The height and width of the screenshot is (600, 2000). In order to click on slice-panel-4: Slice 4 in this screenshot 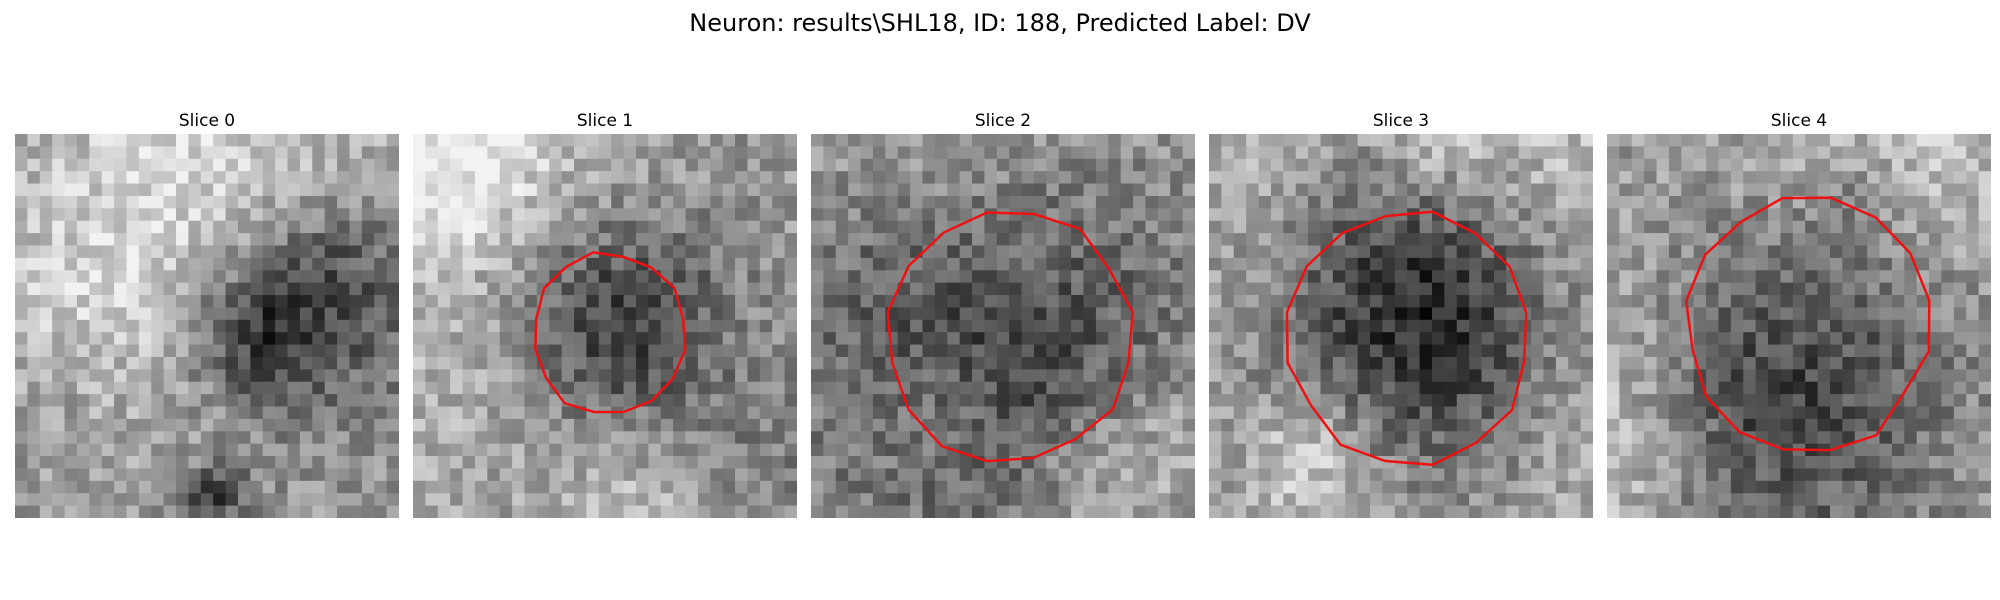, I will do `click(1799, 313)`.